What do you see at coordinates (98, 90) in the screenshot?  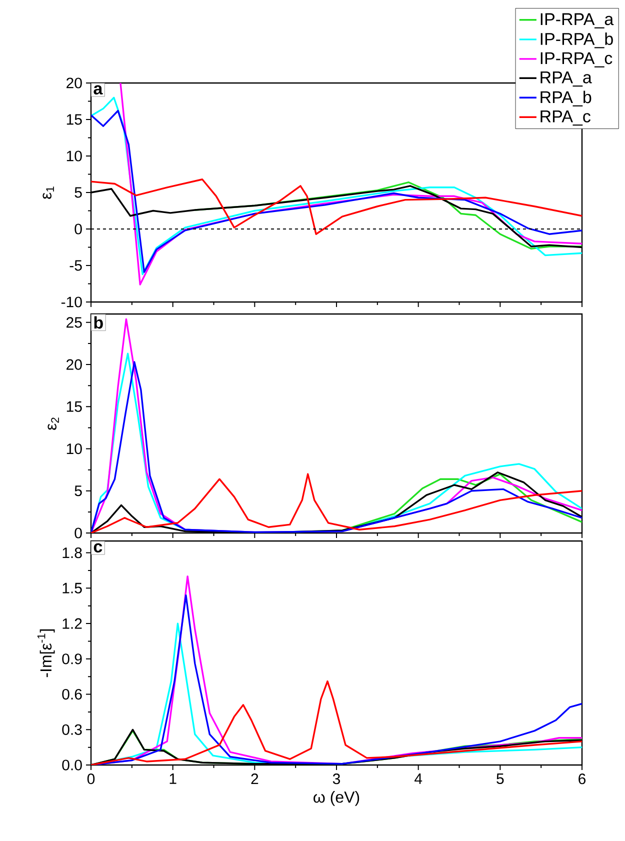 I see `annotation: a` at bounding box center [98, 90].